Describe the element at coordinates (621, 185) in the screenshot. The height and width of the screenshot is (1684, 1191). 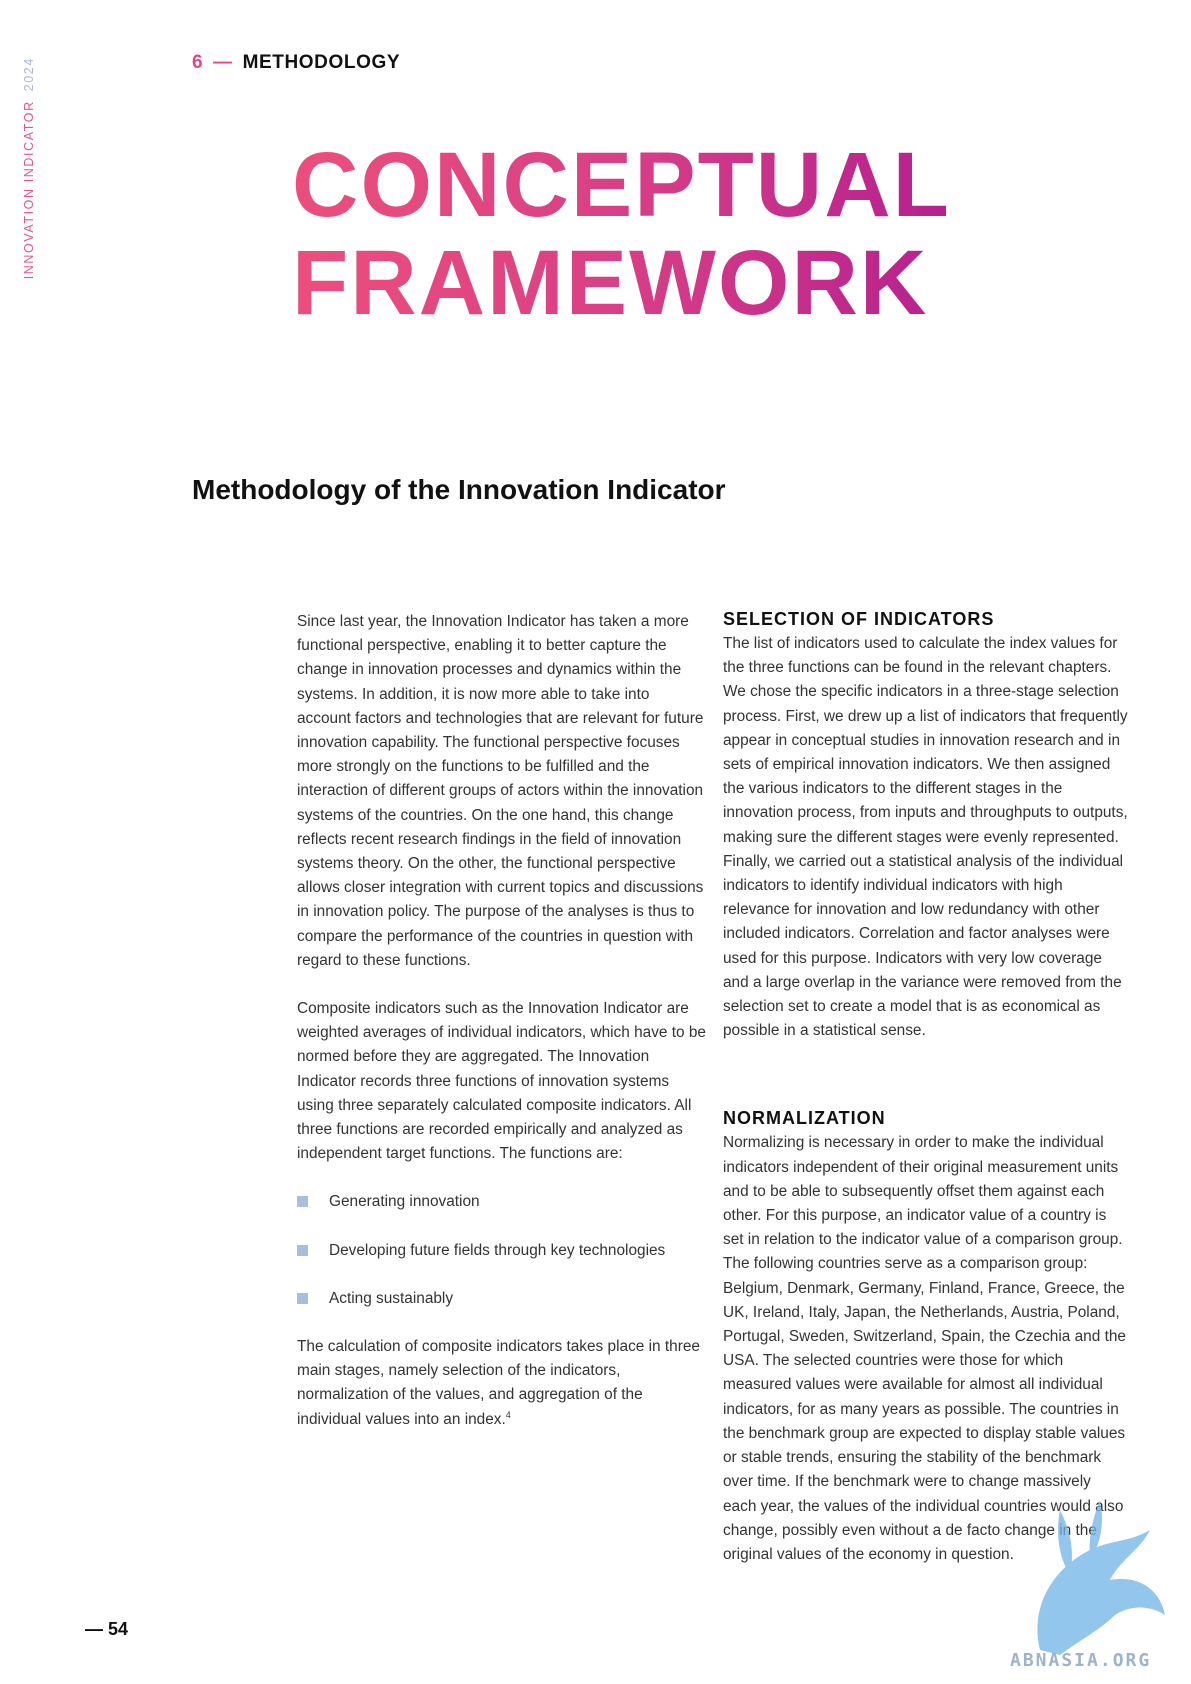
I see `chapter-title-line1: CONCEPTUAL` at that location.